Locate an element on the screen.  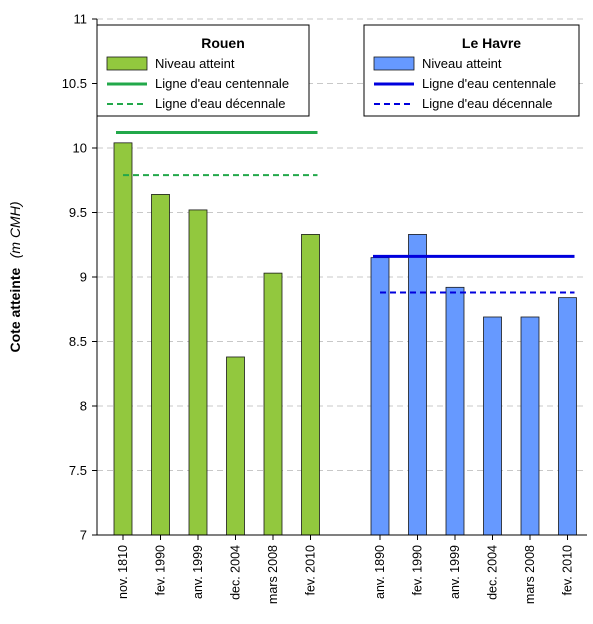
legend-title: Rouen is located at coordinates (223, 43).